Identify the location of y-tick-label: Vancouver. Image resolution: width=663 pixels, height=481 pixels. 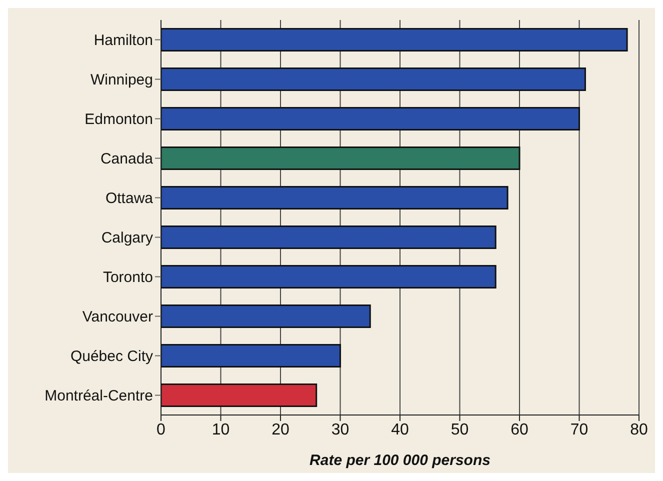
(117, 317).